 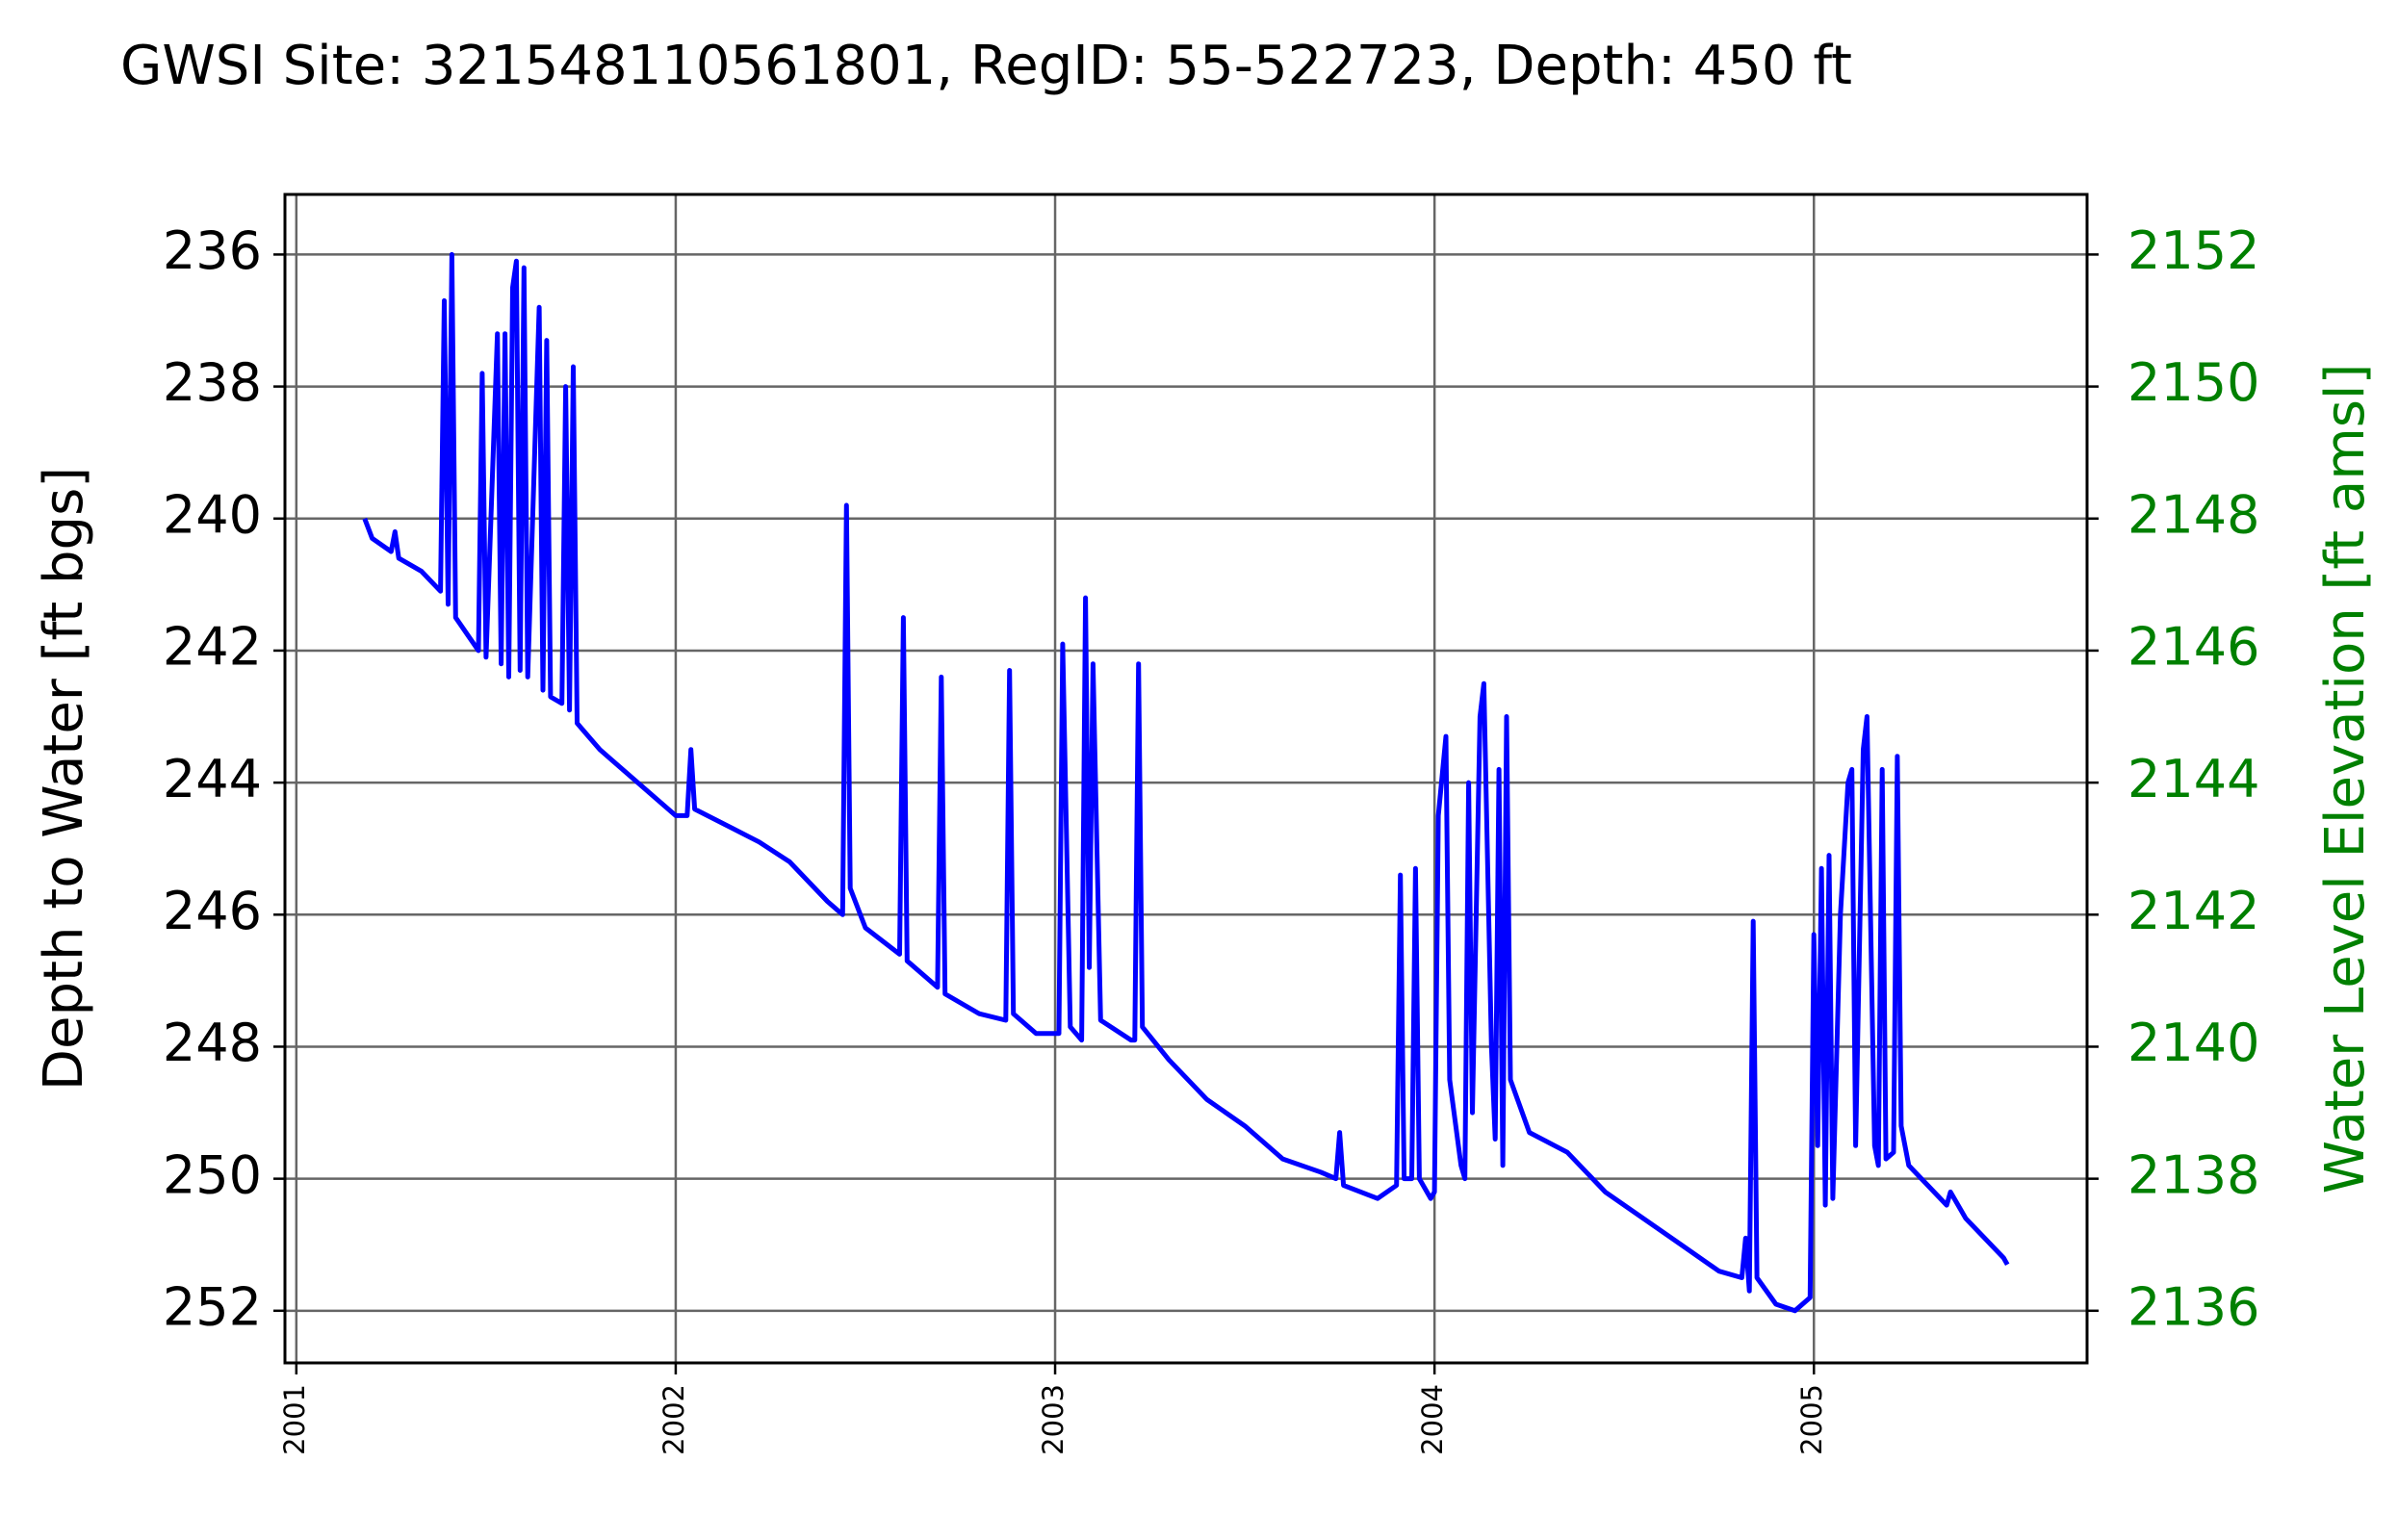 I want to click on y2-tick-label: 2152, so click(x=2193, y=250).